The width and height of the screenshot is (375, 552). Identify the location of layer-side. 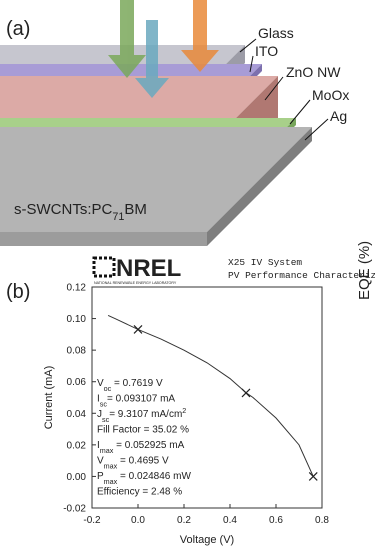
(259, 186).